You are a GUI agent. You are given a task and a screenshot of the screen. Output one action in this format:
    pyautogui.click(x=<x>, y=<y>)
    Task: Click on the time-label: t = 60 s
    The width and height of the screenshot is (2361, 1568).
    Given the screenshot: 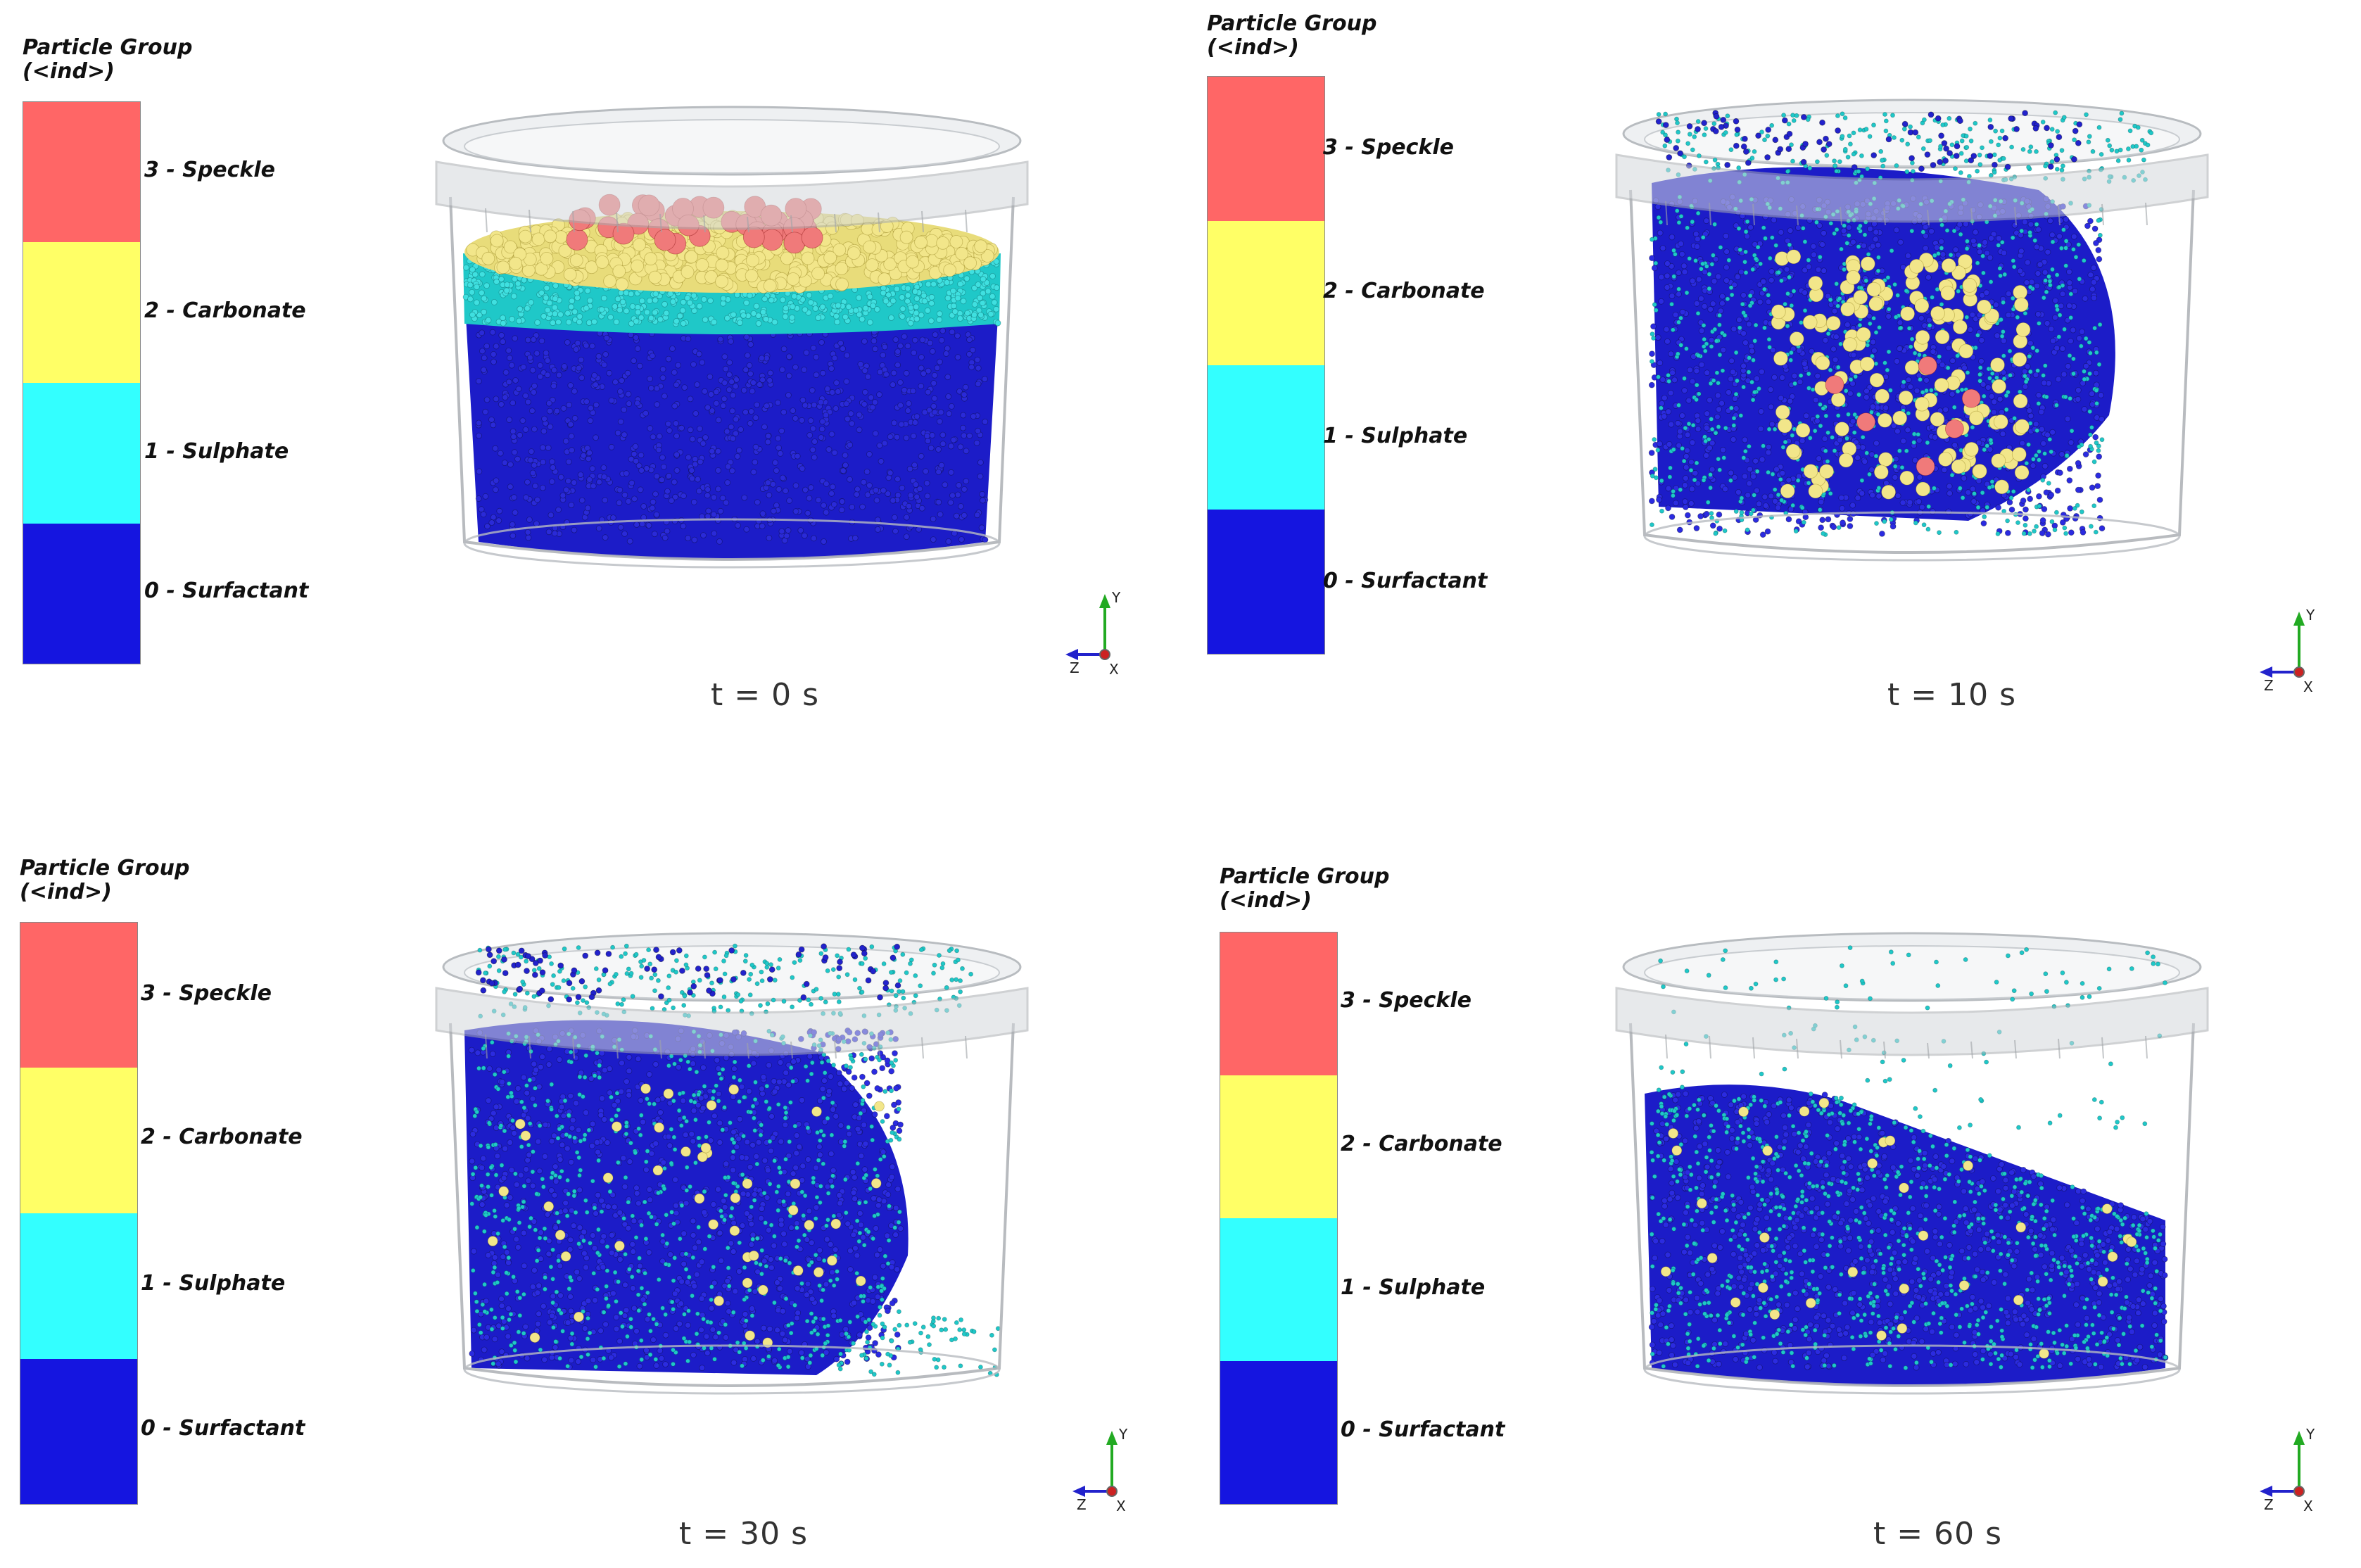 What is the action you would take?
    pyautogui.click(x=1938, y=1534)
    